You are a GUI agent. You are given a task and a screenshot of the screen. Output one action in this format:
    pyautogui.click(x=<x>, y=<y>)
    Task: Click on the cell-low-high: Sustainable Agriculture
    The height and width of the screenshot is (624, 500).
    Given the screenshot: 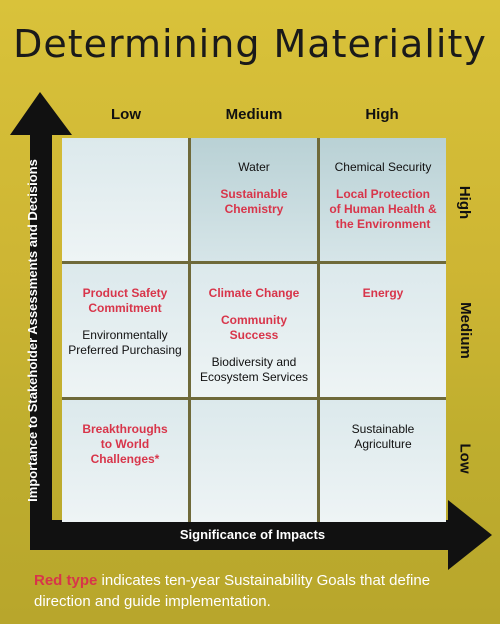 What is the action you would take?
    pyautogui.click(x=383, y=460)
    